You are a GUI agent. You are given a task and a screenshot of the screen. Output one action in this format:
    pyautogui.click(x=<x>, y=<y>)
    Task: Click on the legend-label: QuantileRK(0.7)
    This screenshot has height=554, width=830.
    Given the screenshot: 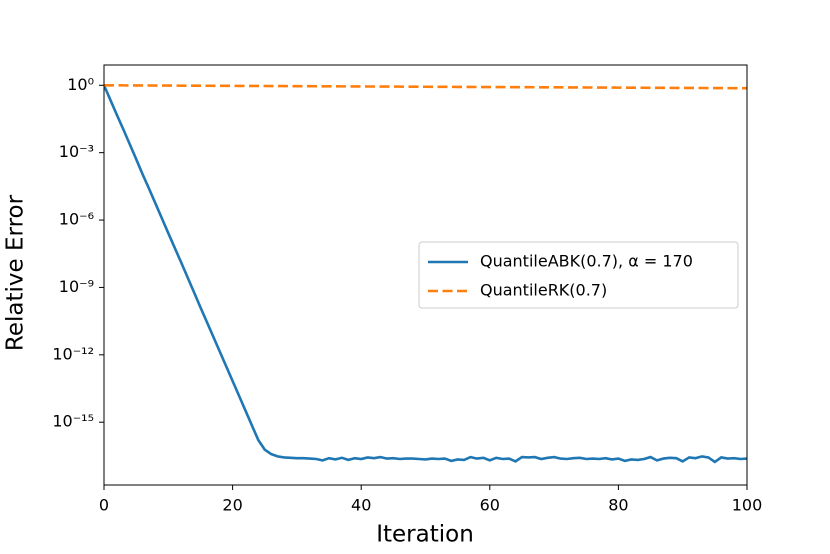 What is the action you would take?
    pyautogui.click(x=543, y=290)
    